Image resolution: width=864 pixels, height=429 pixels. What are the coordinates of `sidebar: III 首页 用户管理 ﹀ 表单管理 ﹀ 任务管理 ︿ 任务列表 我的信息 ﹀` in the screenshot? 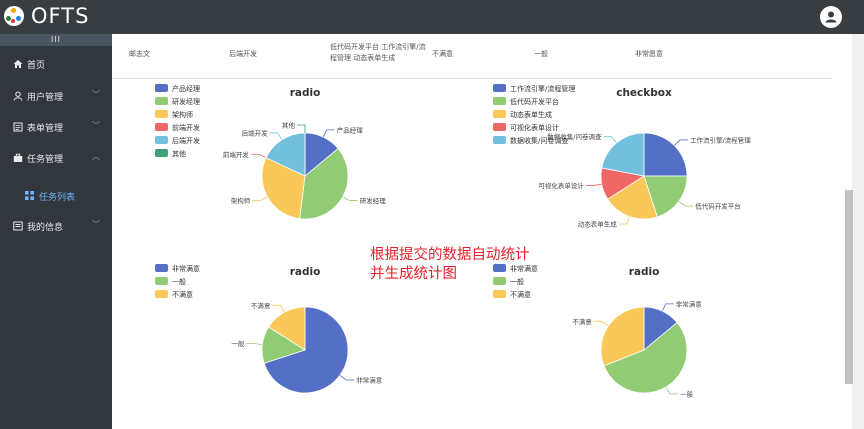 It's located at (56, 231).